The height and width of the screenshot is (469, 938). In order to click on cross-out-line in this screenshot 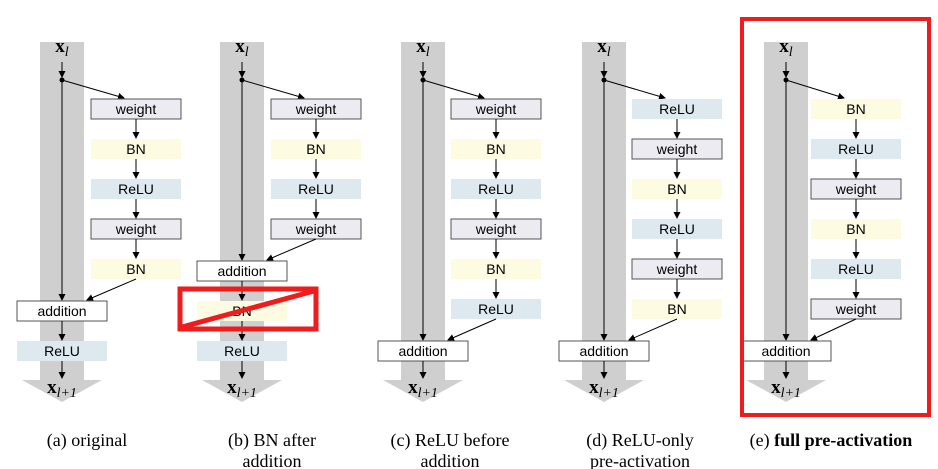, I will do `click(248, 309)`.